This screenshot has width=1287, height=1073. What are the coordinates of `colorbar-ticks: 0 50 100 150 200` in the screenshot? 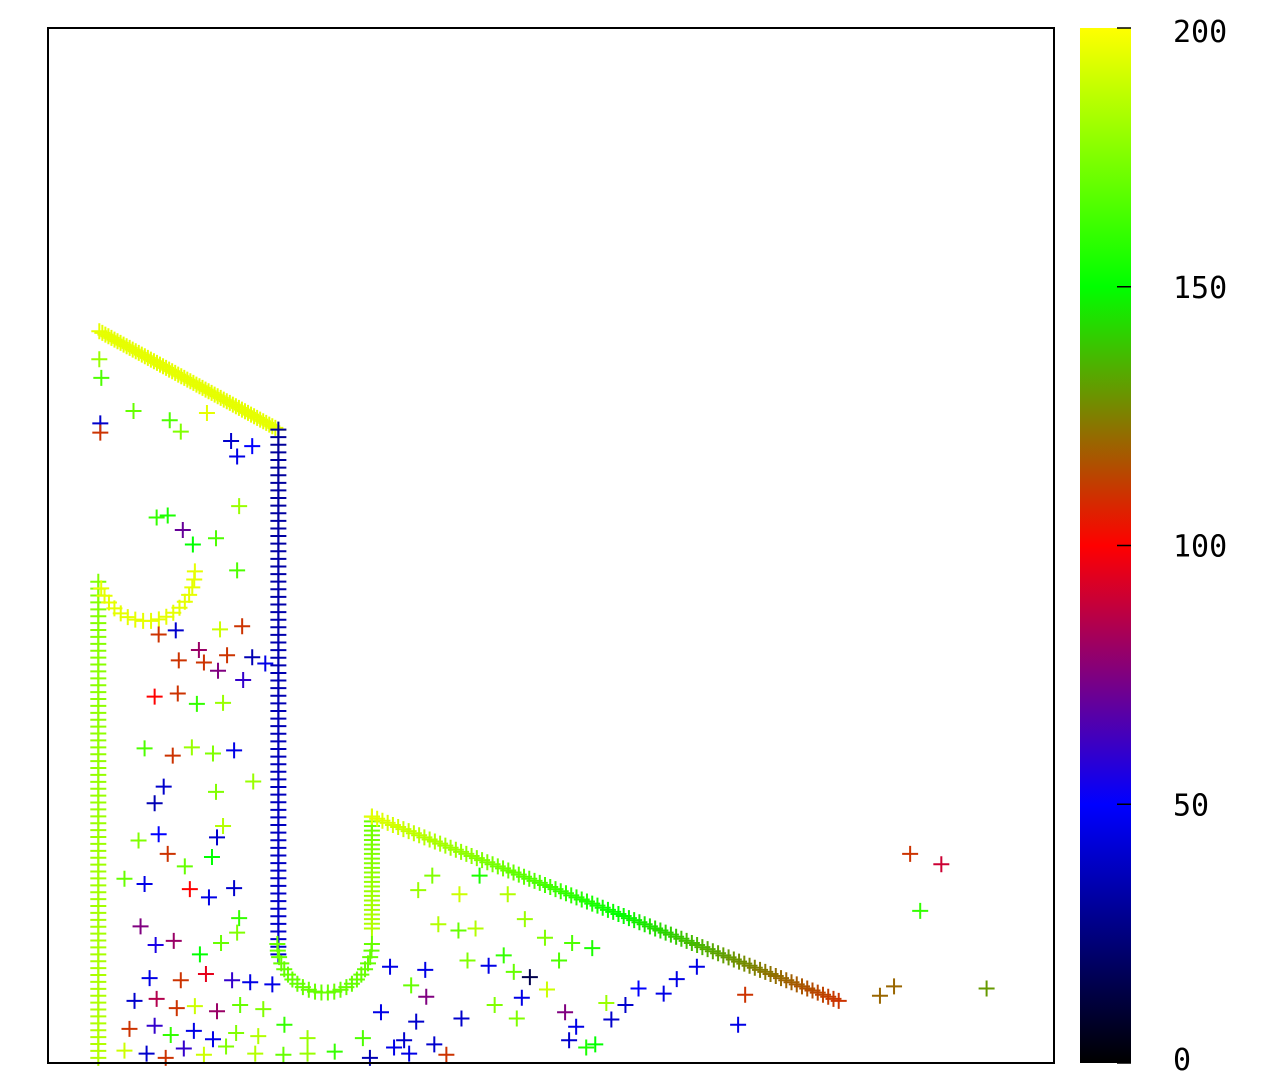 It's located at (1172, 544).